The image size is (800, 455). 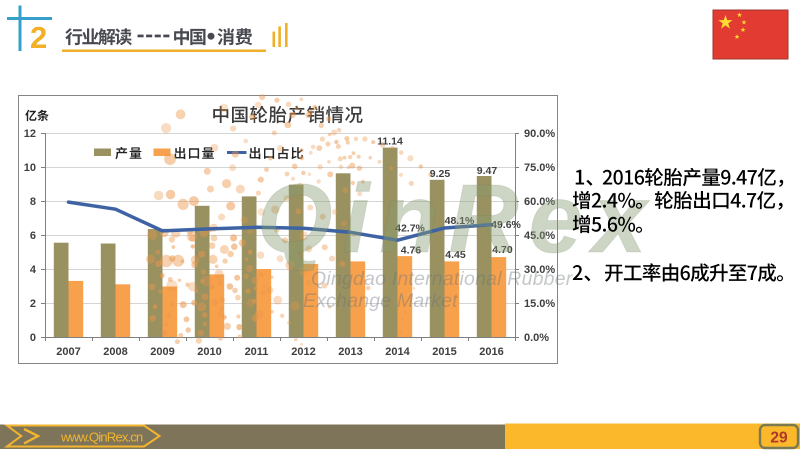 I want to click on svg-text: 11.14, so click(x=390, y=142).